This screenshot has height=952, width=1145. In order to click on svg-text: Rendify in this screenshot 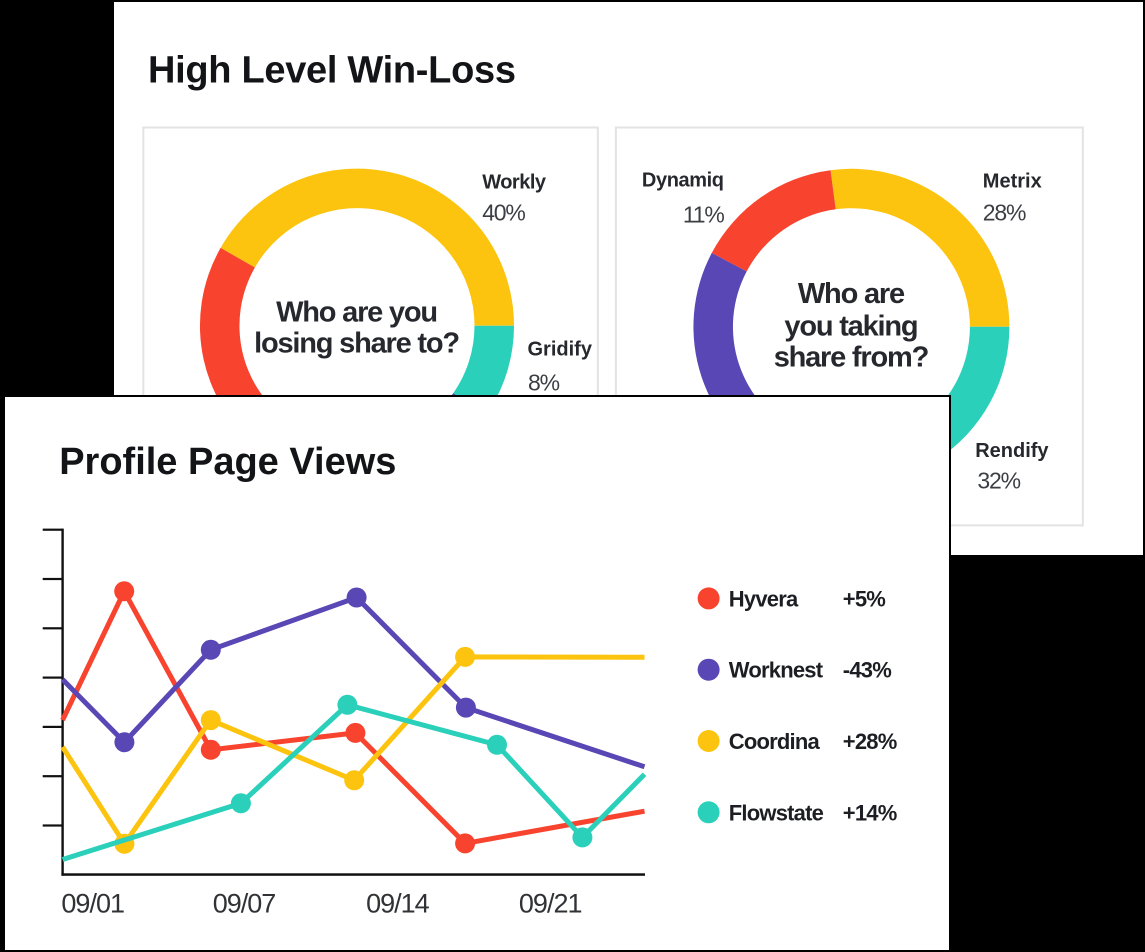, I will do `click(1012, 451)`.